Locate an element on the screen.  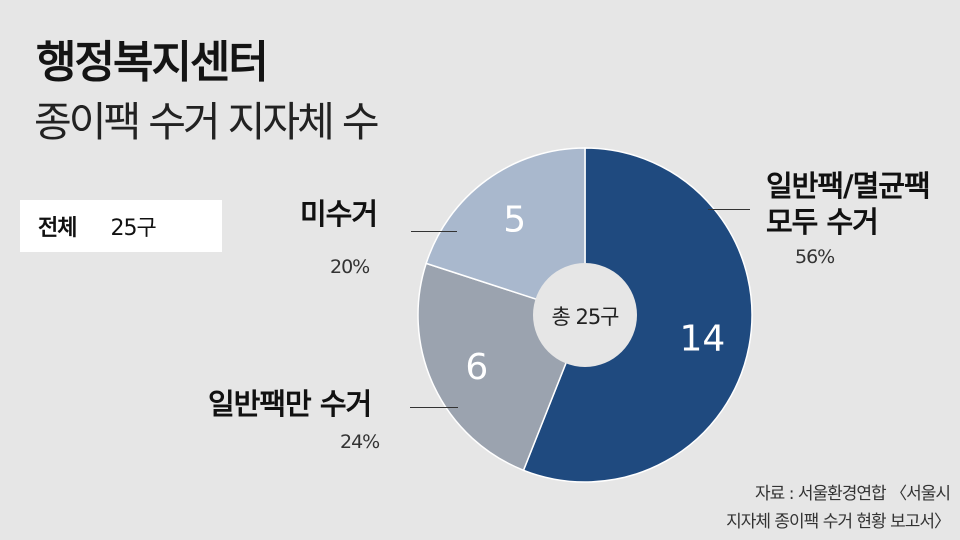
donut-hole is located at coordinates (585, 315).